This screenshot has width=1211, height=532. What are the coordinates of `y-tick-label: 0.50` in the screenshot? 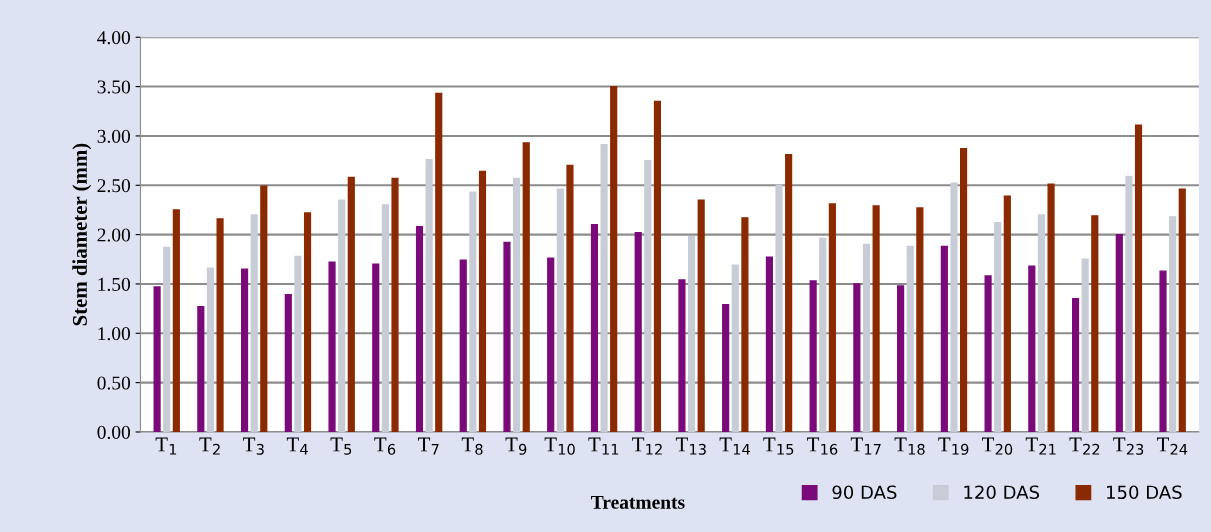 It's located at (114, 383).